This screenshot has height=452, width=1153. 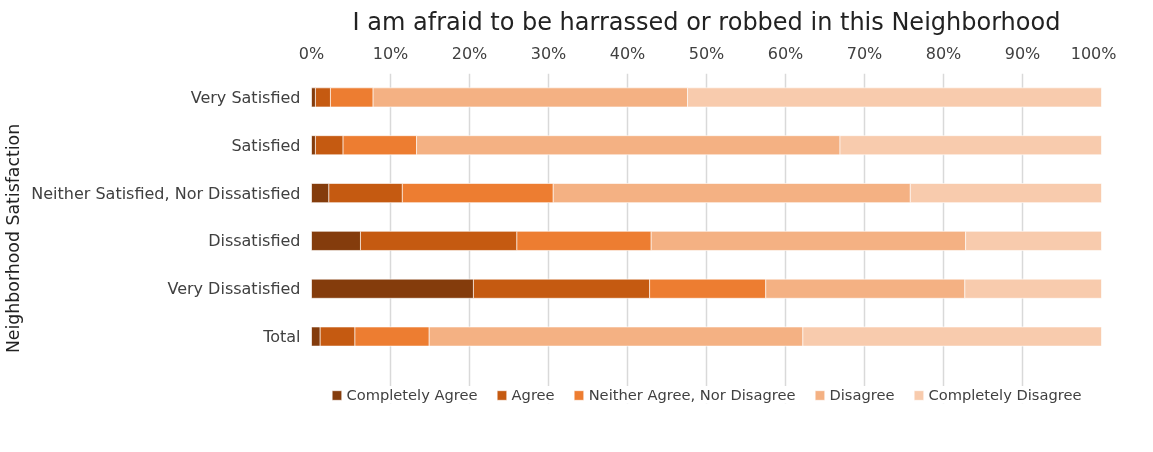 What do you see at coordinates (166, 193) in the screenshot?
I see `y-tick-label: Neither Satisfied, Nor Dissatisfied` at bounding box center [166, 193].